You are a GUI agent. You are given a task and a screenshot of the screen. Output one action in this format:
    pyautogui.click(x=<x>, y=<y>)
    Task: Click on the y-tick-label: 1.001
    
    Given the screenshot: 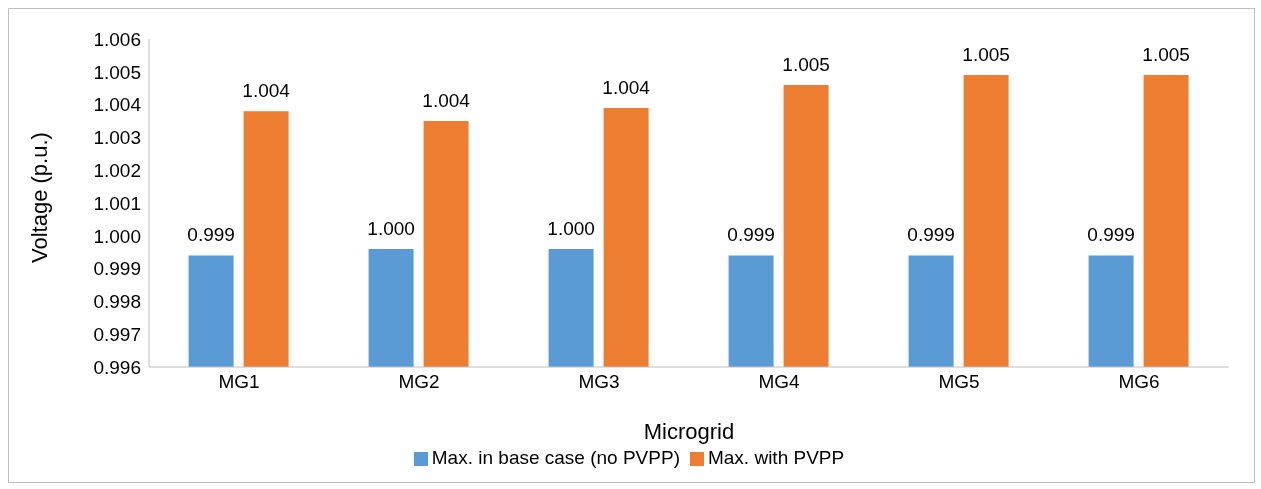 What is the action you would take?
    pyautogui.click(x=117, y=203)
    